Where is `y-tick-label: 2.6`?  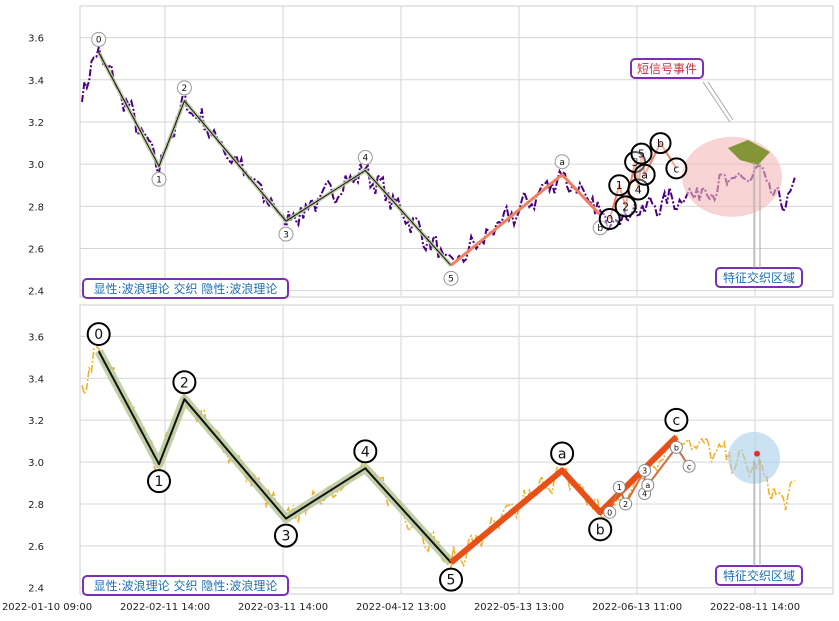 y-tick-label: 2.6 is located at coordinates (36, 547).